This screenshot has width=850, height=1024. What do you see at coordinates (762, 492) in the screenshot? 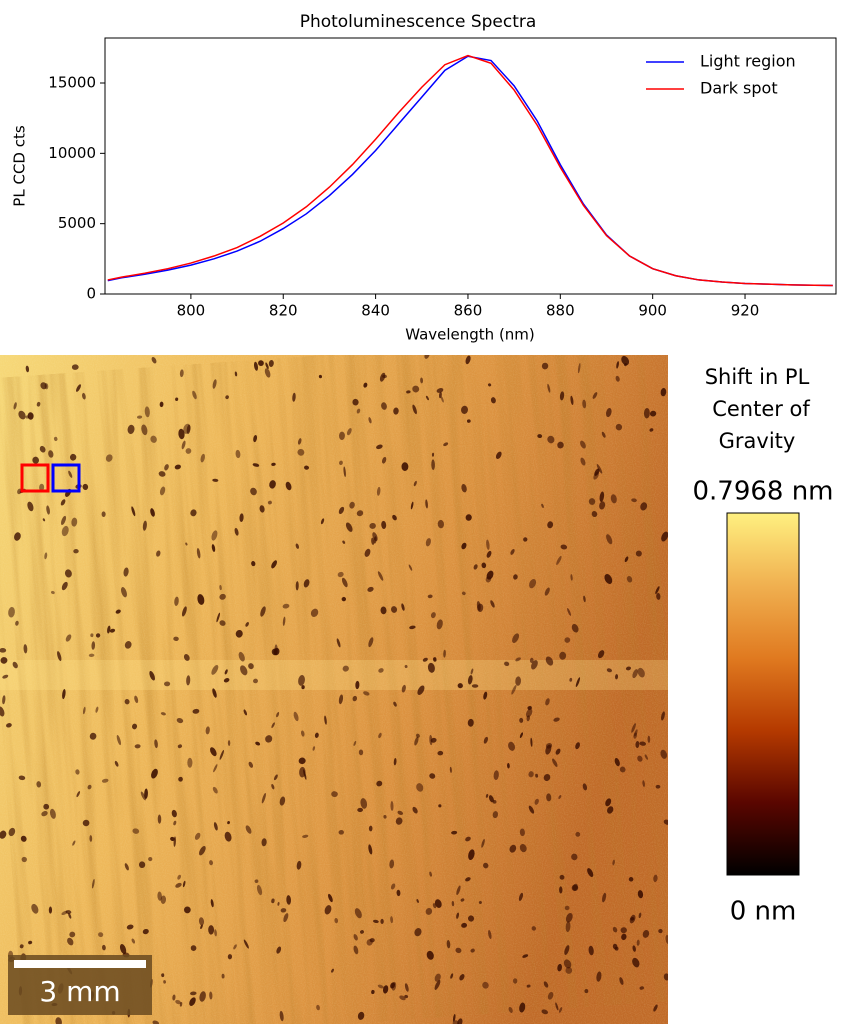
I see `colorbar-tick-label: 0.7968 nm` at bounding box center [762, 492].